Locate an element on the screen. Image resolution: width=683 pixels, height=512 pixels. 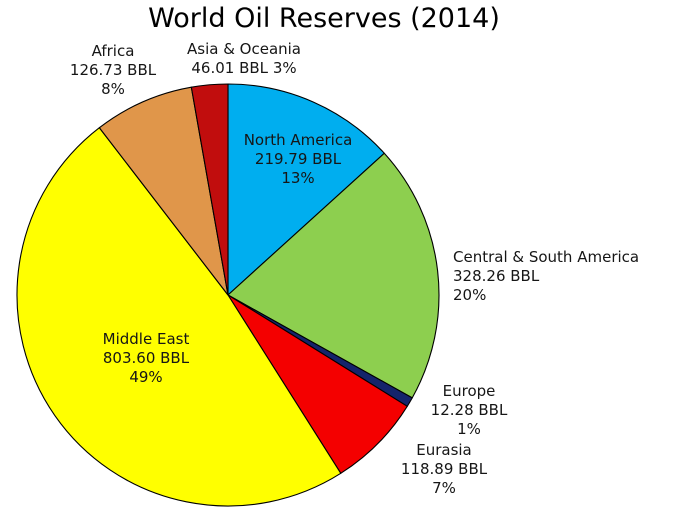
label-north-america-value: 219.79 BBL is located at coordinates (298, 159).